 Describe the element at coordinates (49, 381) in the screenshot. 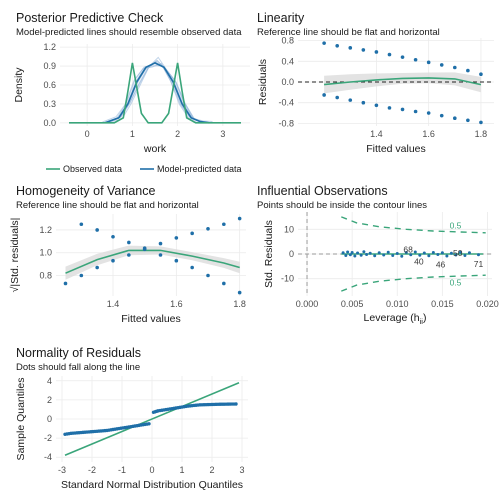

I see `y-tick-label: 4` at that location.